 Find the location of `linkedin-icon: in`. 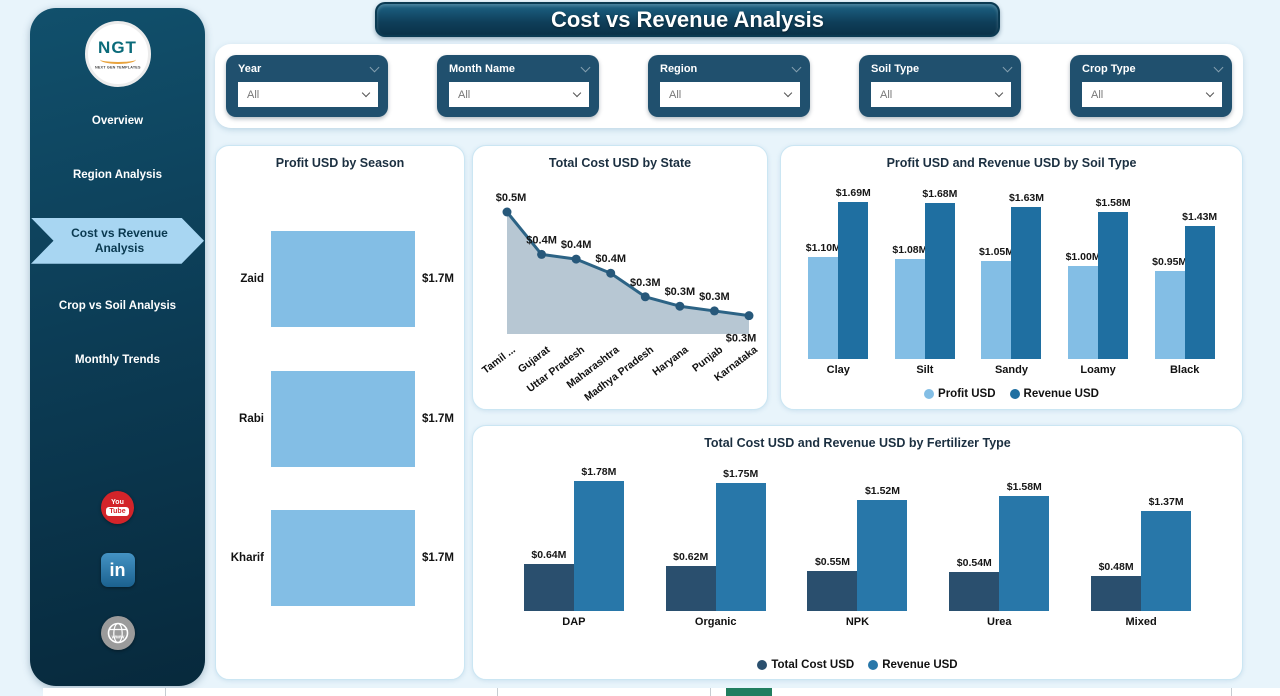

linkedin-icon: in is located at coordinates (117, 570).